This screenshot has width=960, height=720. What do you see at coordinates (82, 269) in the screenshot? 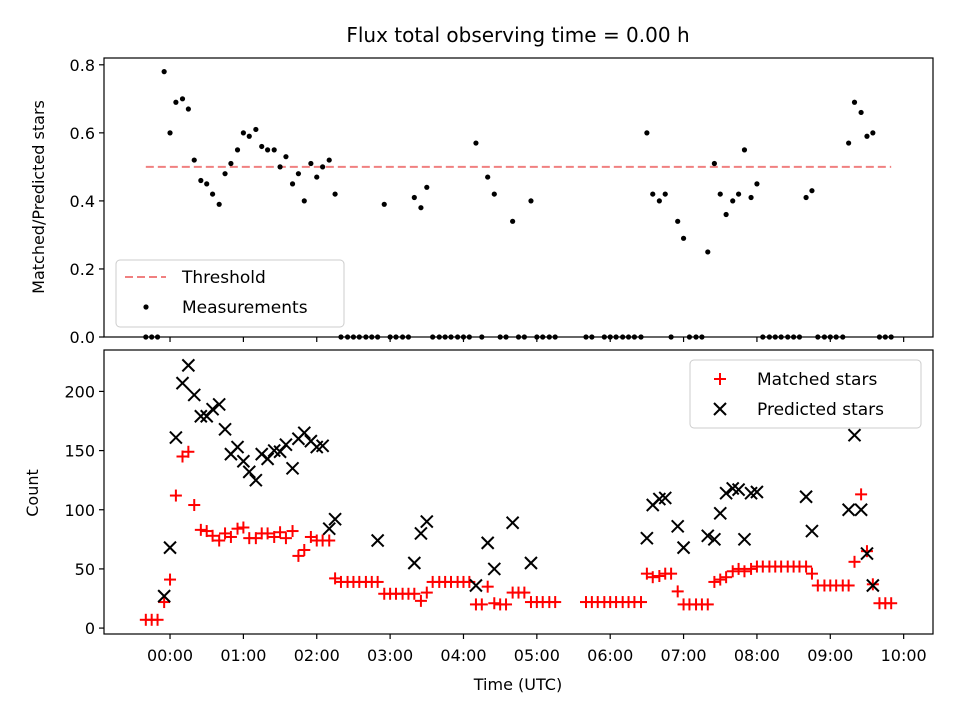
I see `top-y-tick-label: 0.2` at bounding box center [82, 269].